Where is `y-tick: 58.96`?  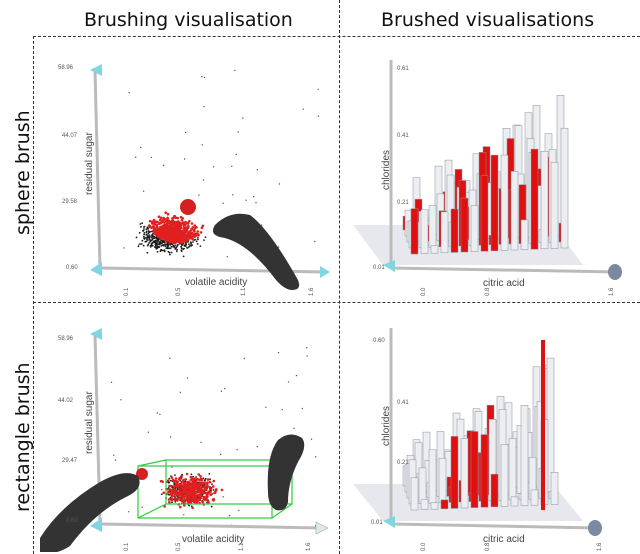
y-tick: 58.96 is located at coordinates (66, 339).